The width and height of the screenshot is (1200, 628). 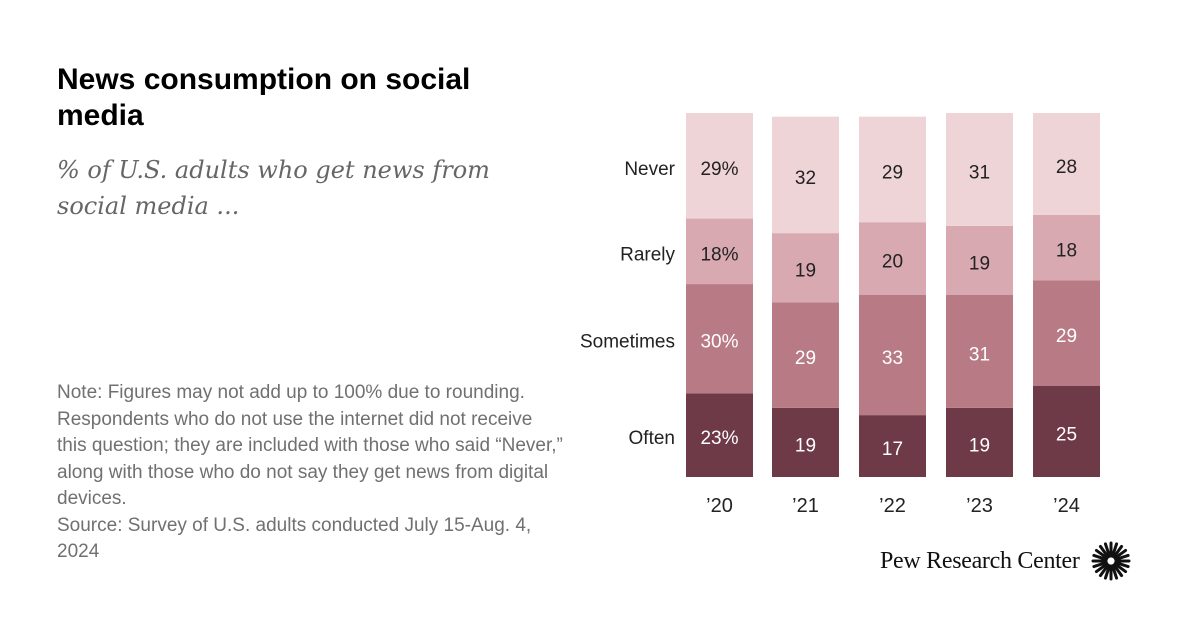 What do you see at coordinates (719, 169) in the screenshot?
I see `data-label-never-0: 29%` at bounding box center [719, 169].